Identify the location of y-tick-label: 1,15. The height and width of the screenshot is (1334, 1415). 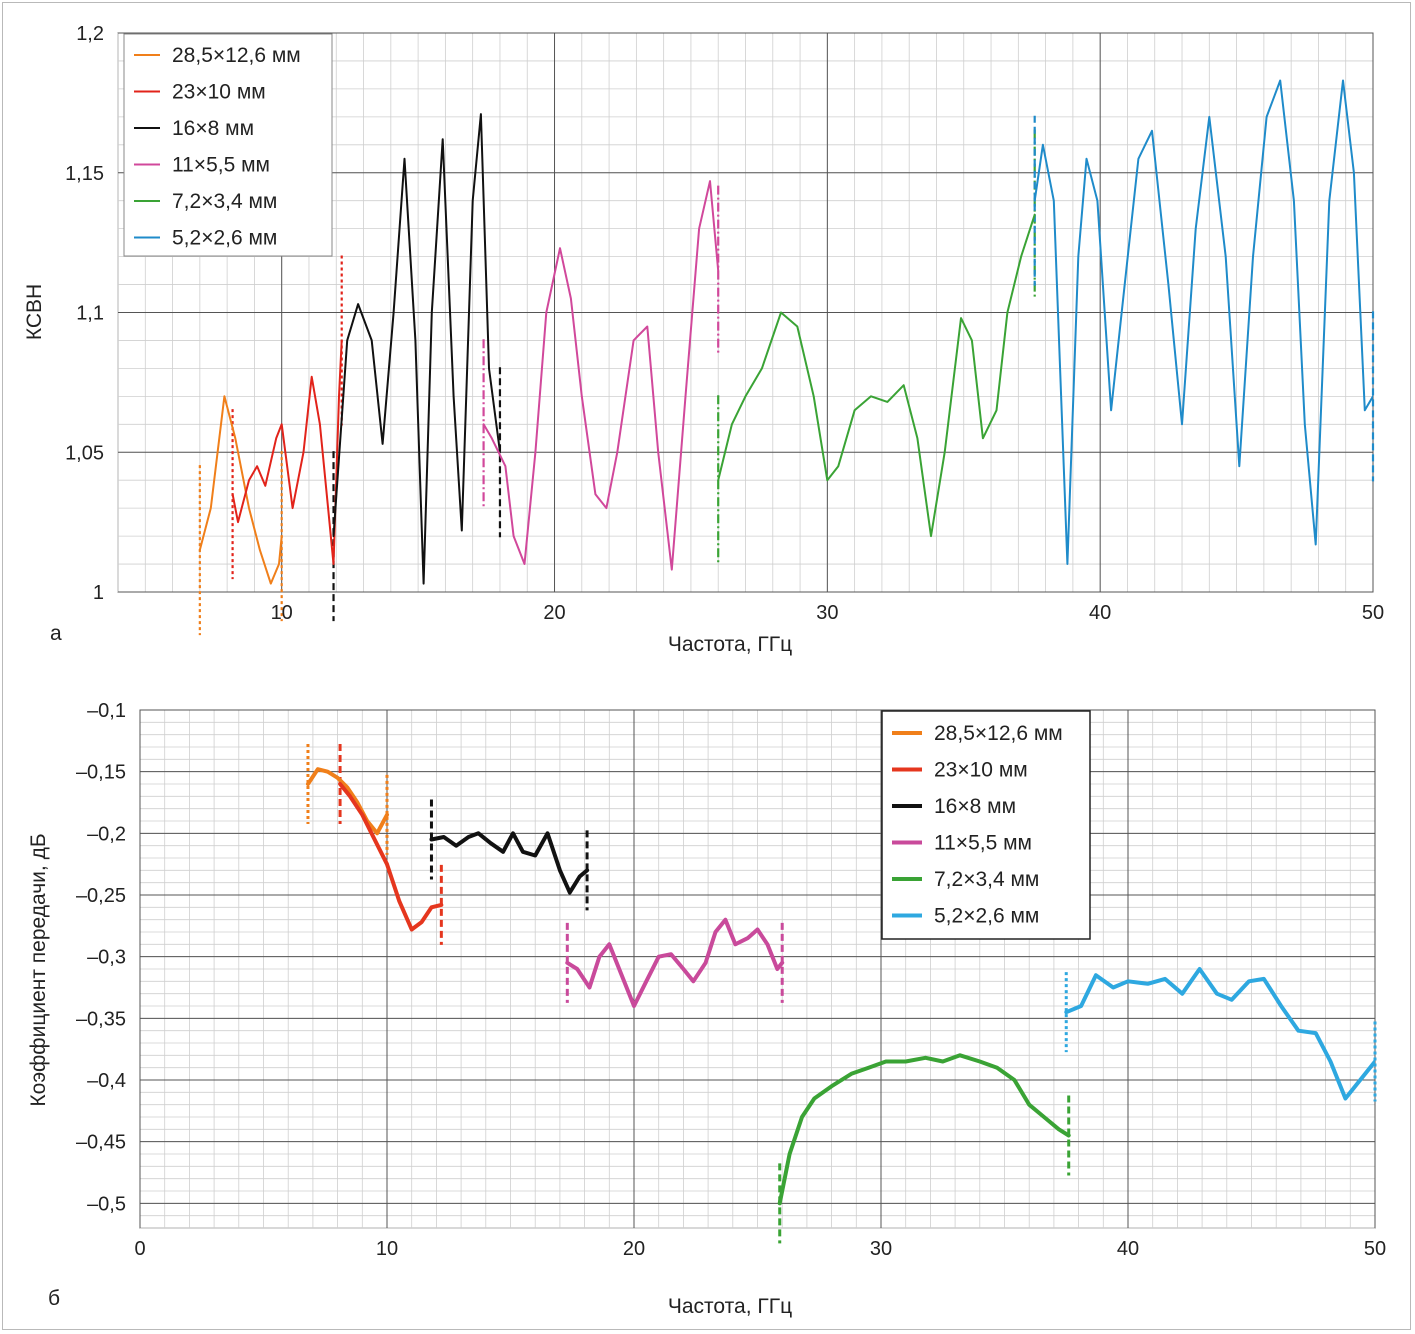
(84, 174).